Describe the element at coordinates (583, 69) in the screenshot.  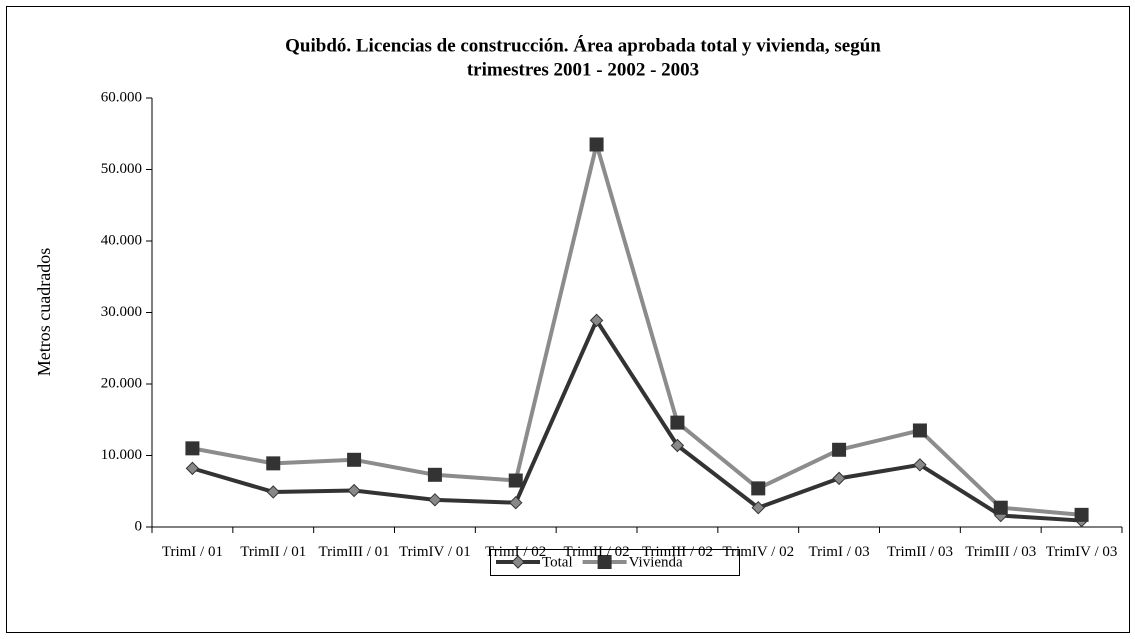
I see `chart-title: trimestres 2001 - 2002 - 2003` at that location.